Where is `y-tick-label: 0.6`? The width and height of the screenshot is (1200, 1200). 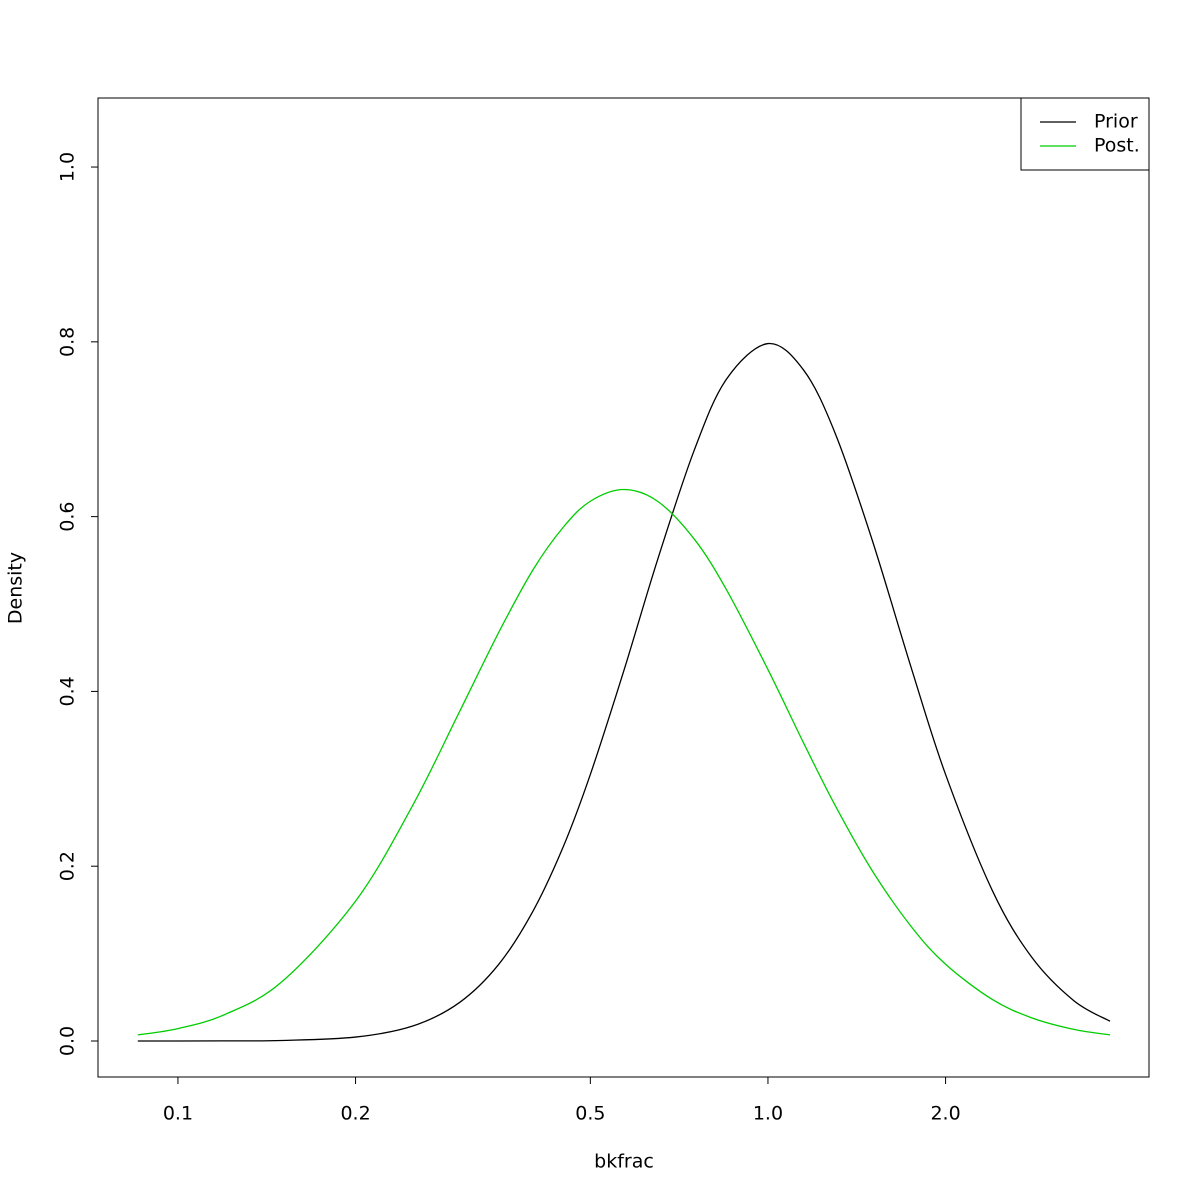 y-tick-label: 0.6 is located at coordinates (68, 517).